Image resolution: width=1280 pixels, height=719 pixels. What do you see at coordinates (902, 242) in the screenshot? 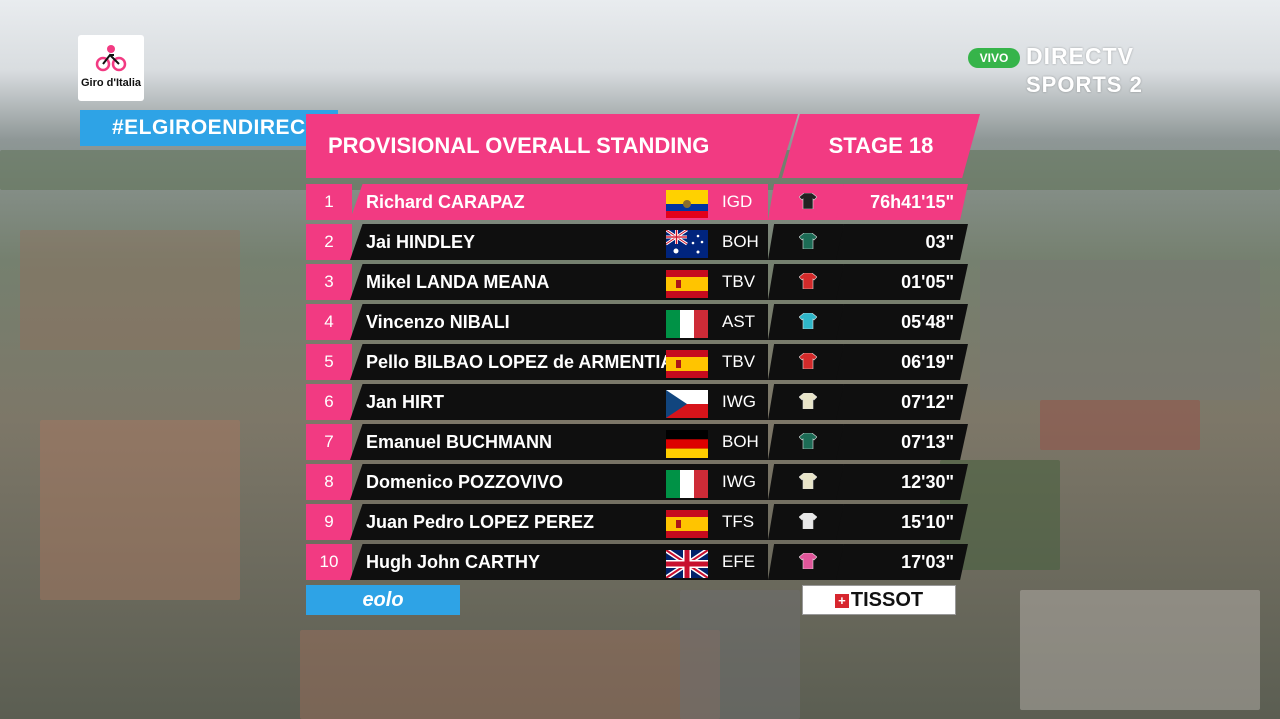
I see `time-cell: 03"` at bounding box center [902, 242].